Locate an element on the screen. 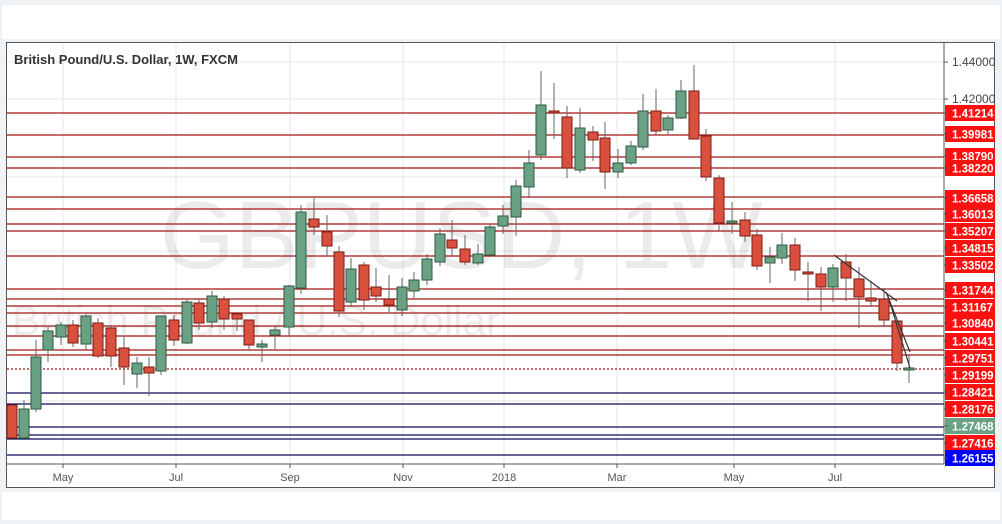 The image size is (1002, 524). watermark-symbol: GBPUSD, 1W is located at coordinates (461, 235).